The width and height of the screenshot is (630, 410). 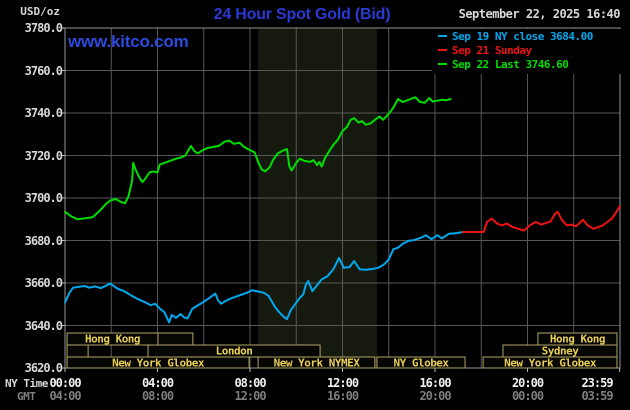 I want to click on x-tick-gmt-time: 20:00, so click(x=435, y=396).